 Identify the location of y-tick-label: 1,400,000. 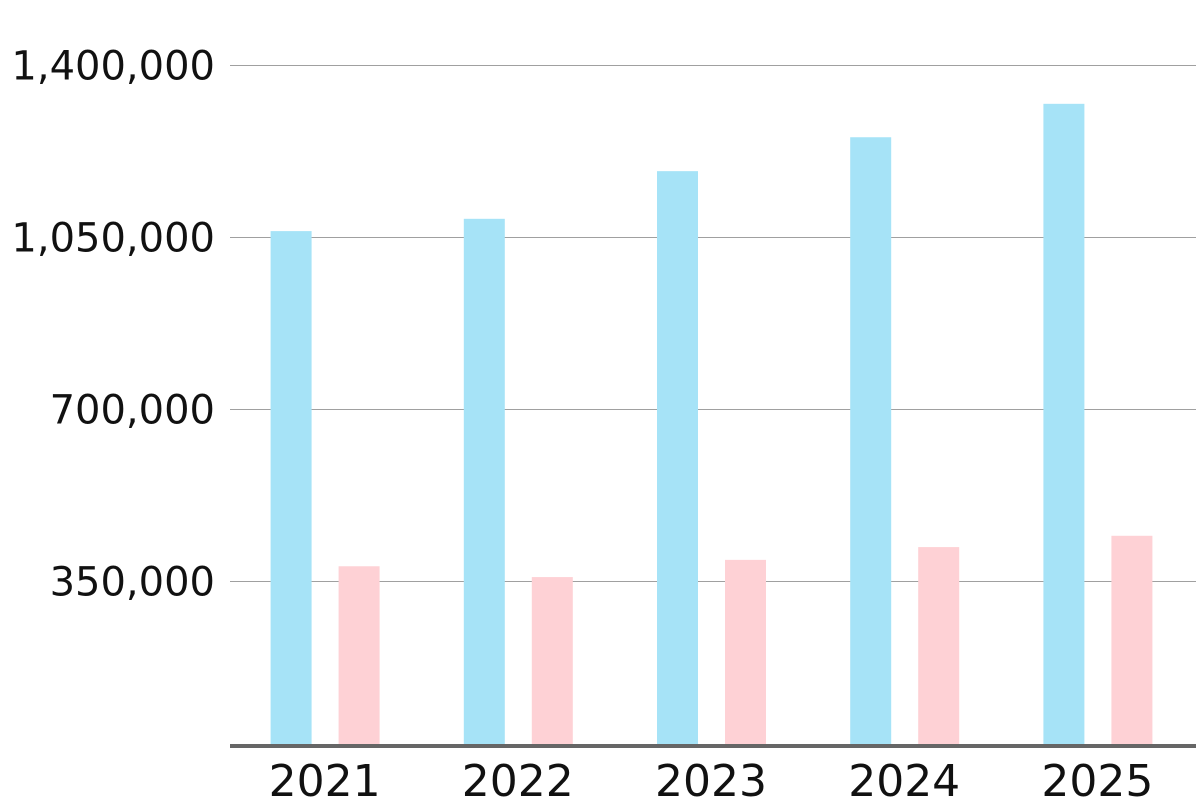
(113, 67).